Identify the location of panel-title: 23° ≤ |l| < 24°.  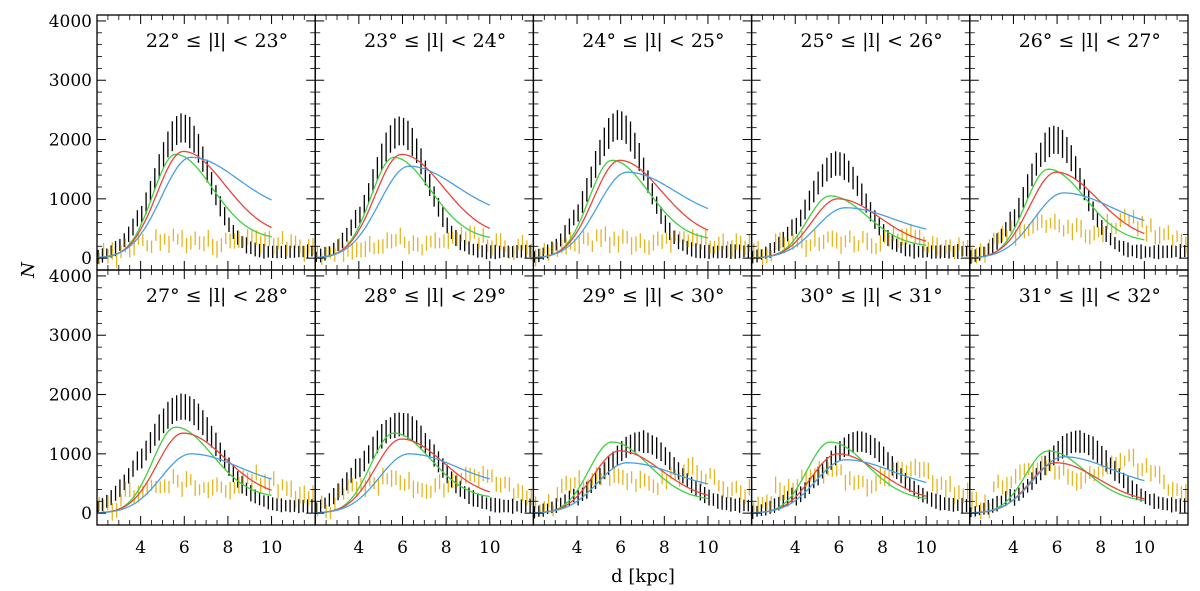
(435, 41).